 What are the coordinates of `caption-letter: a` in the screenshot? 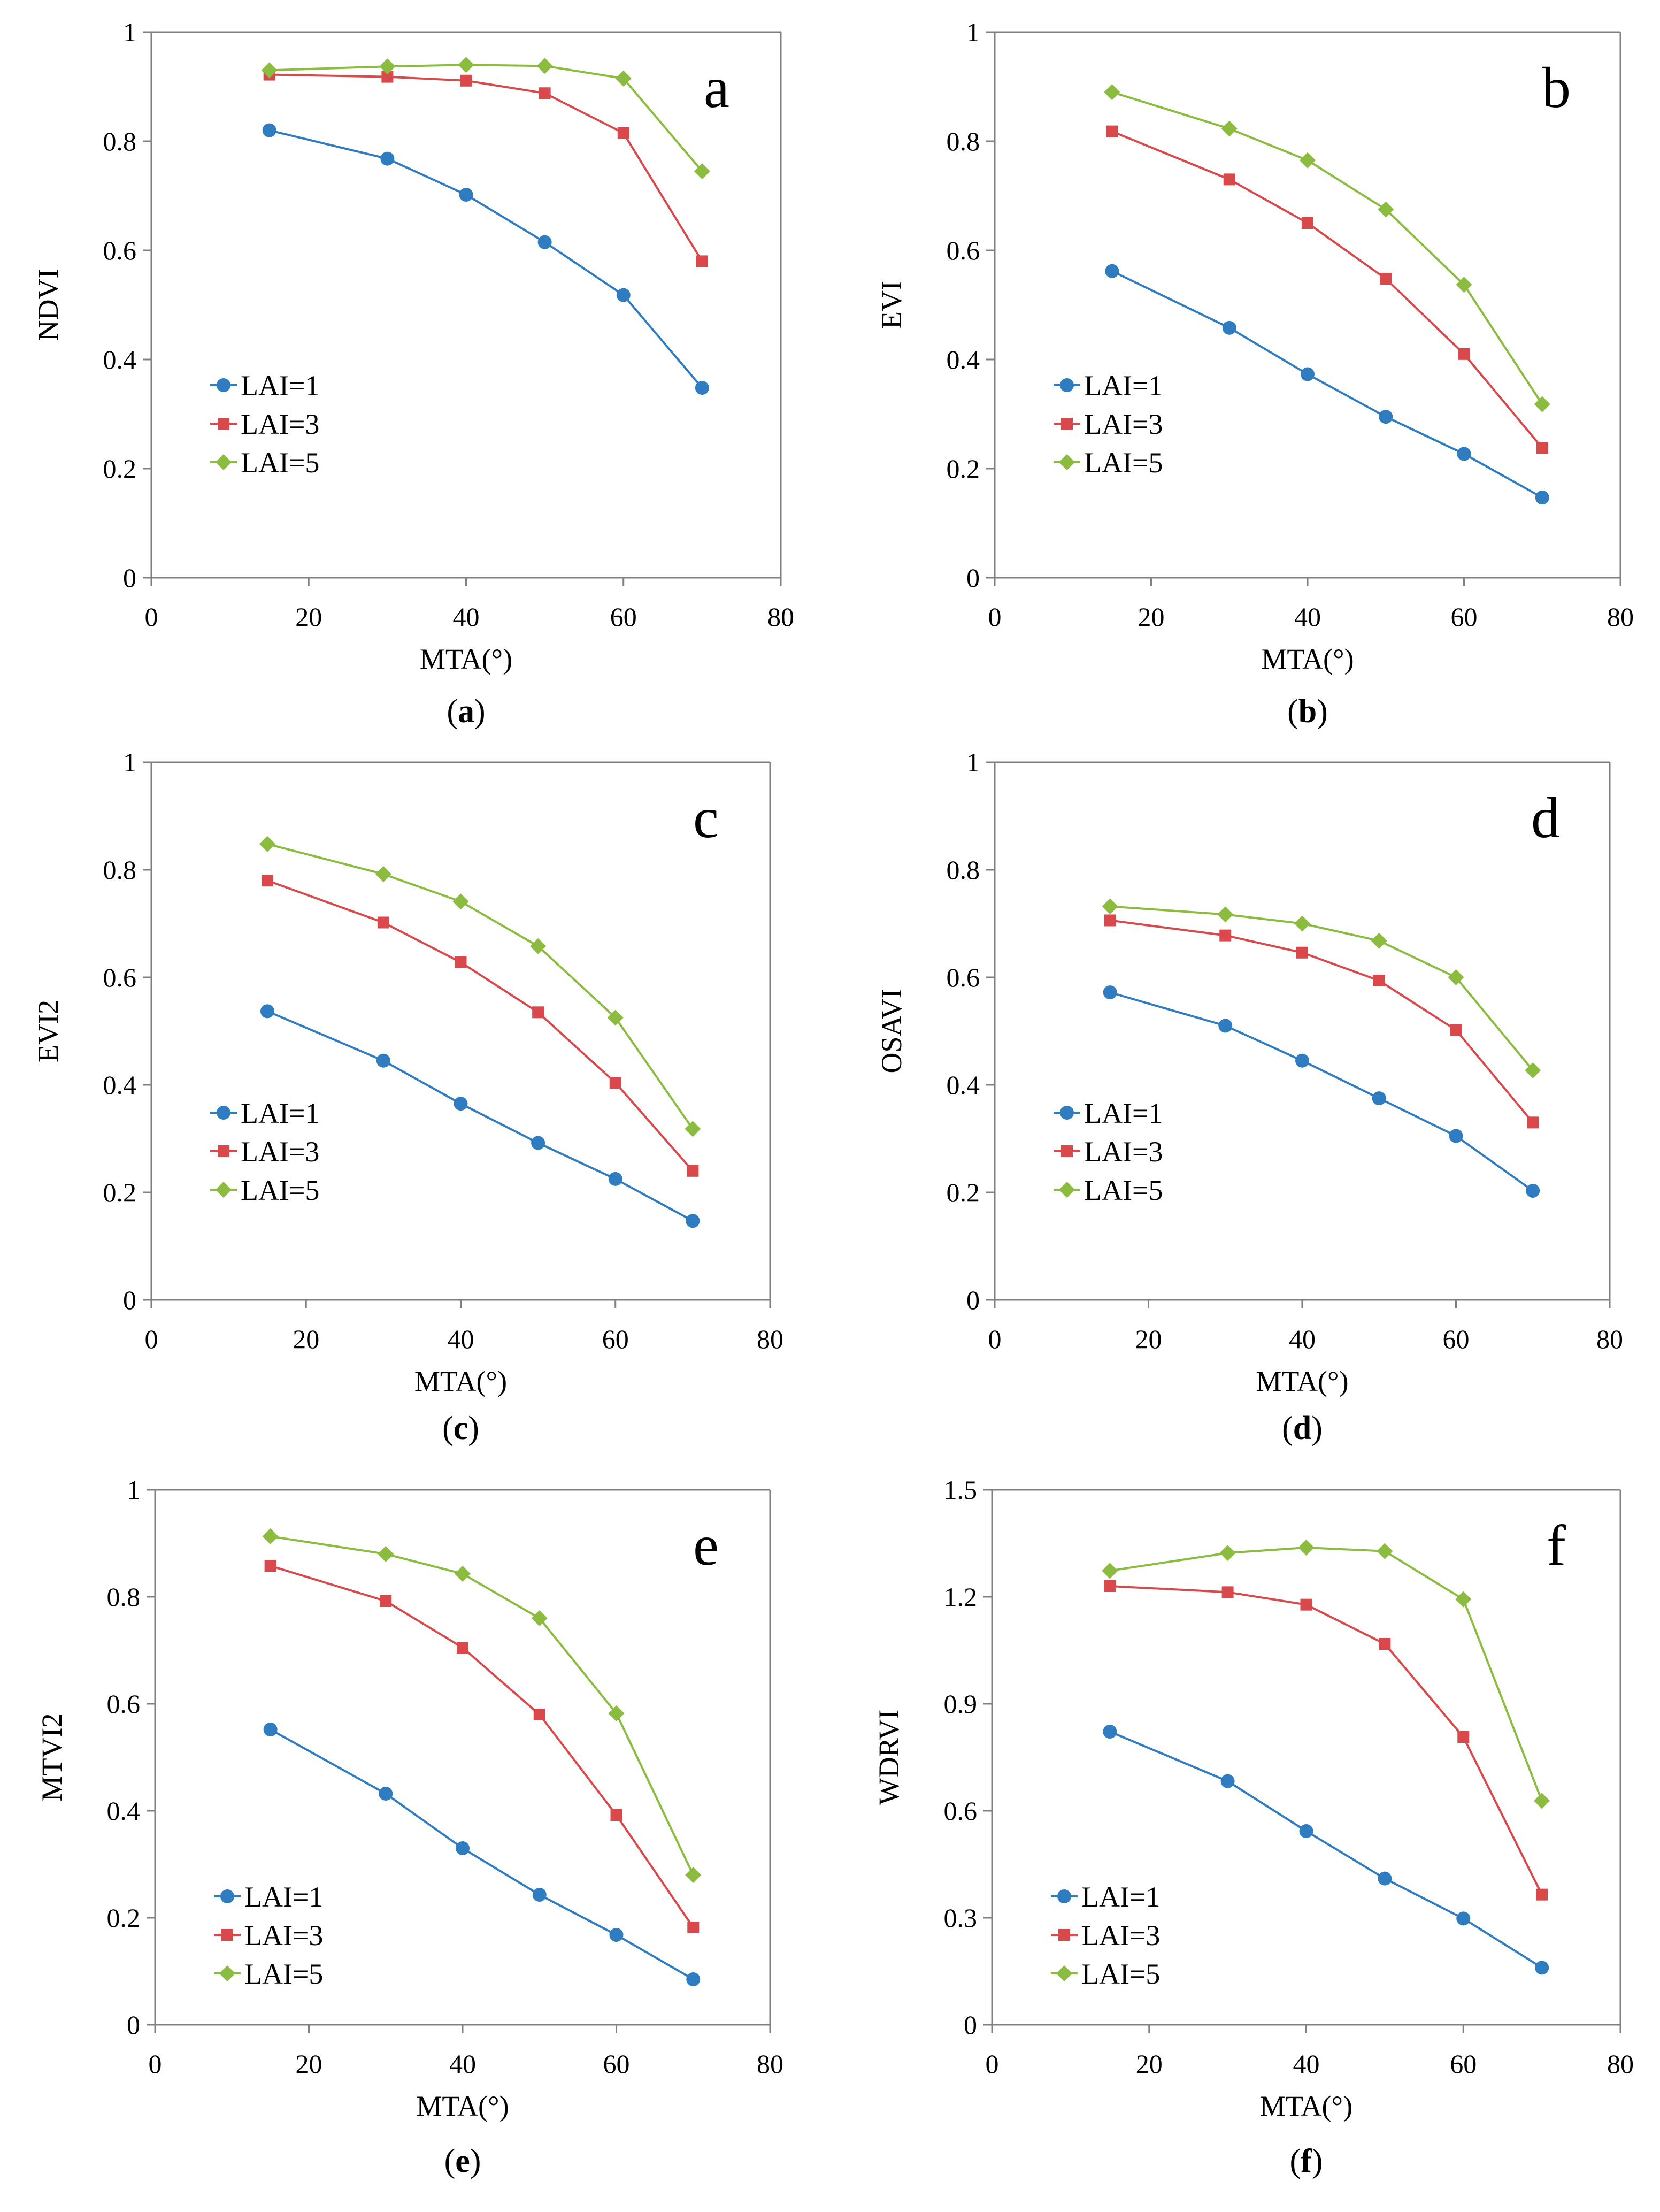 It's located at (466, 712).